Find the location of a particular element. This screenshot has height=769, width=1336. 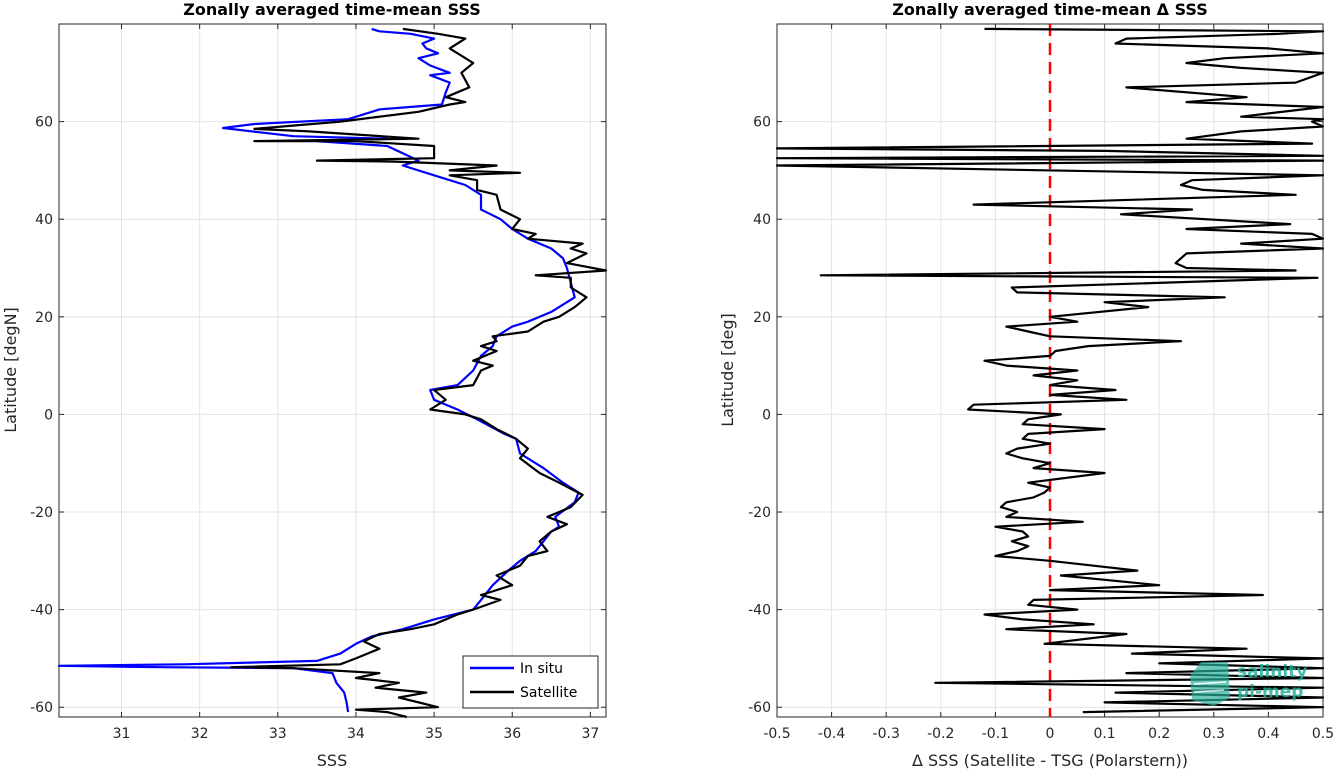

x-tick-label: 32 is located at coordinates (200, 734).